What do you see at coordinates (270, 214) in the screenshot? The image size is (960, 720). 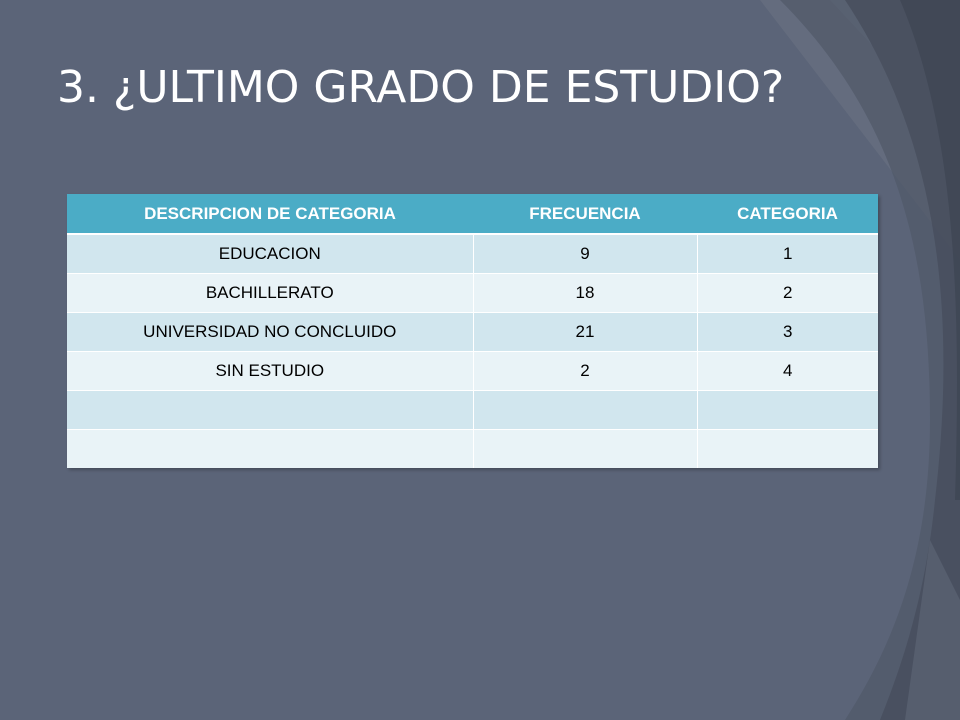 I see `header-descripcion: DESCRIPCION DE CATEGORIA` at bounding box center [270, 214].